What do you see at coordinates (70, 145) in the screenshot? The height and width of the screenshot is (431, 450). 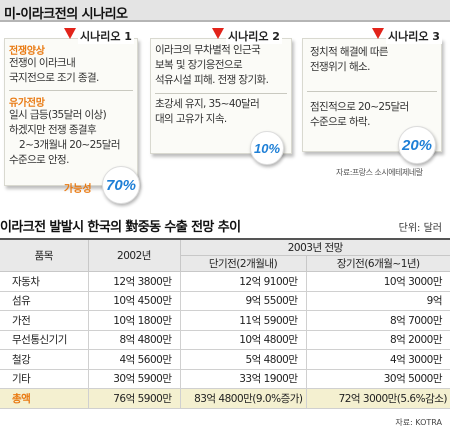 I see `scenario-1-oil-line-3: 2~3개월내 20~25달러` at bounding box center [70, 145].